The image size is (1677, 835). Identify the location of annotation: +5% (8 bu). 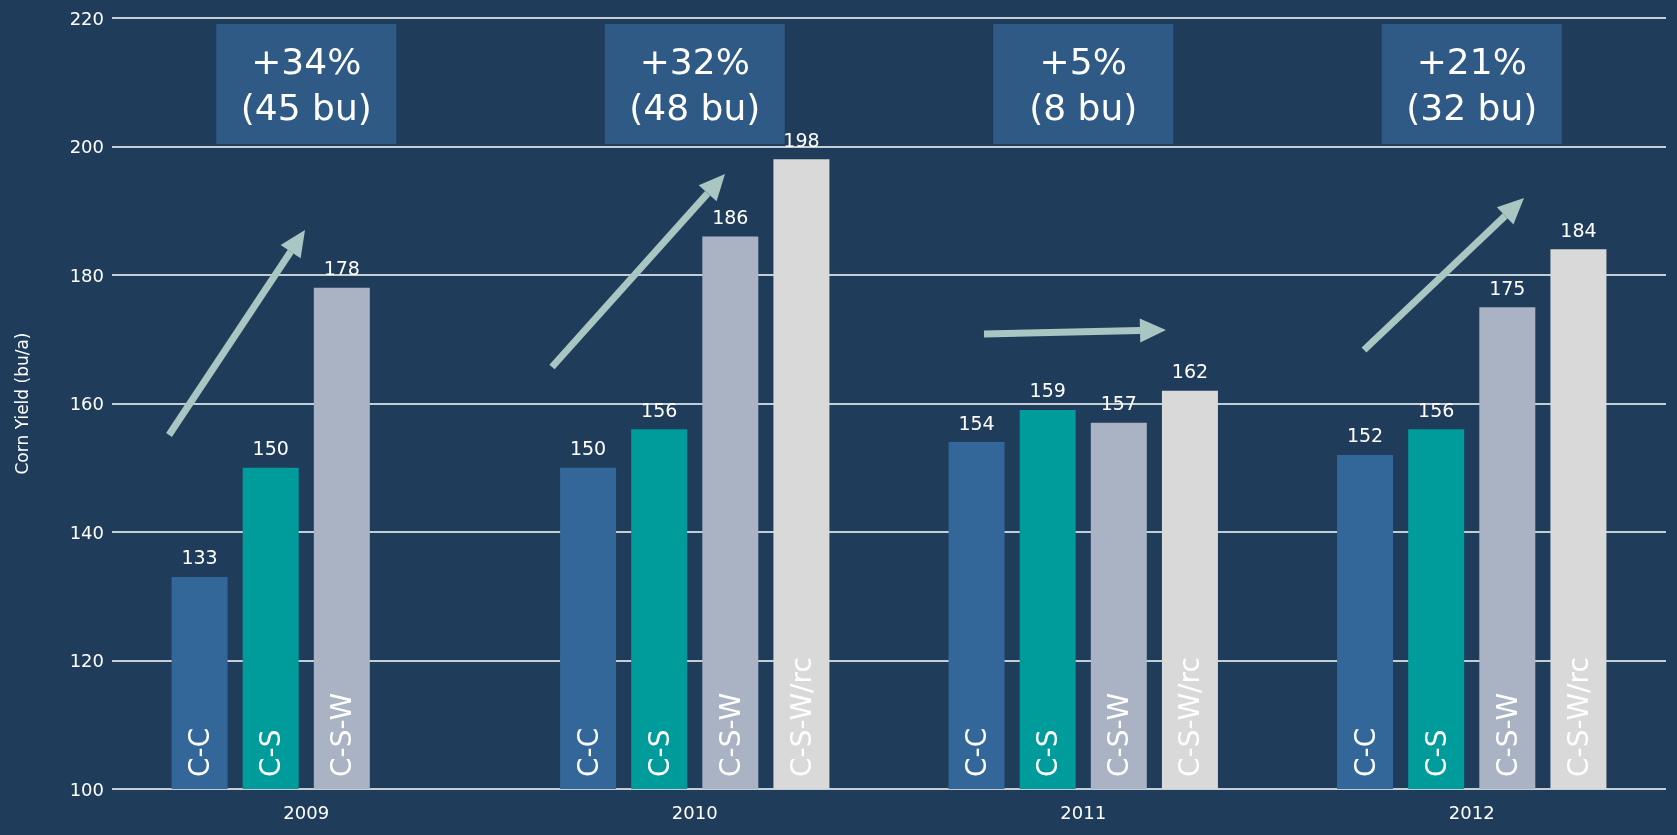
(1083, 84).